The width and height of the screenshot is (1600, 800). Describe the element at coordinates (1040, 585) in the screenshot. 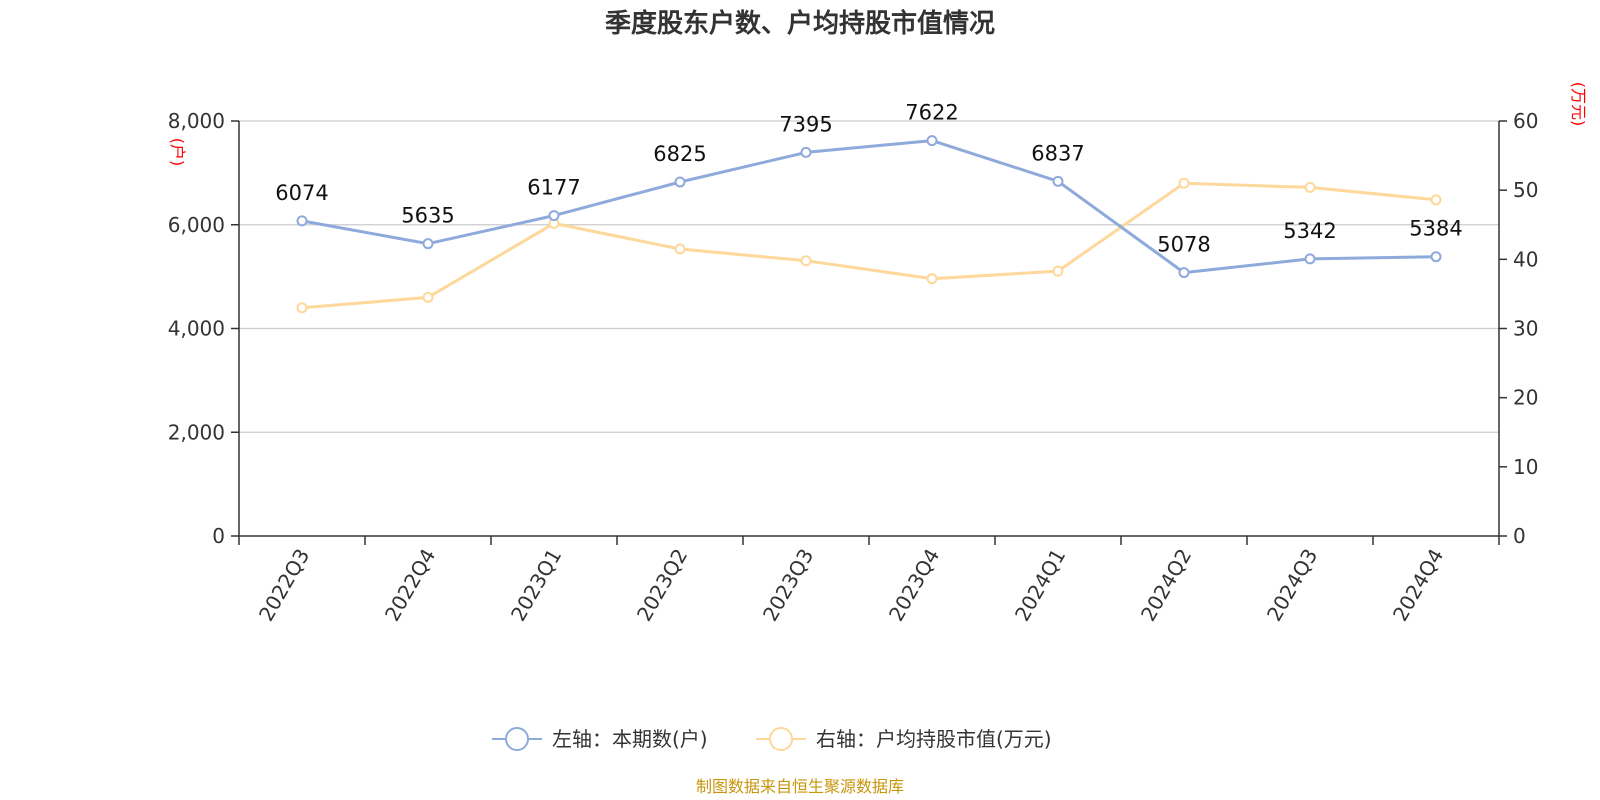

I see `x-tick-label: 2024Q1` at that location.